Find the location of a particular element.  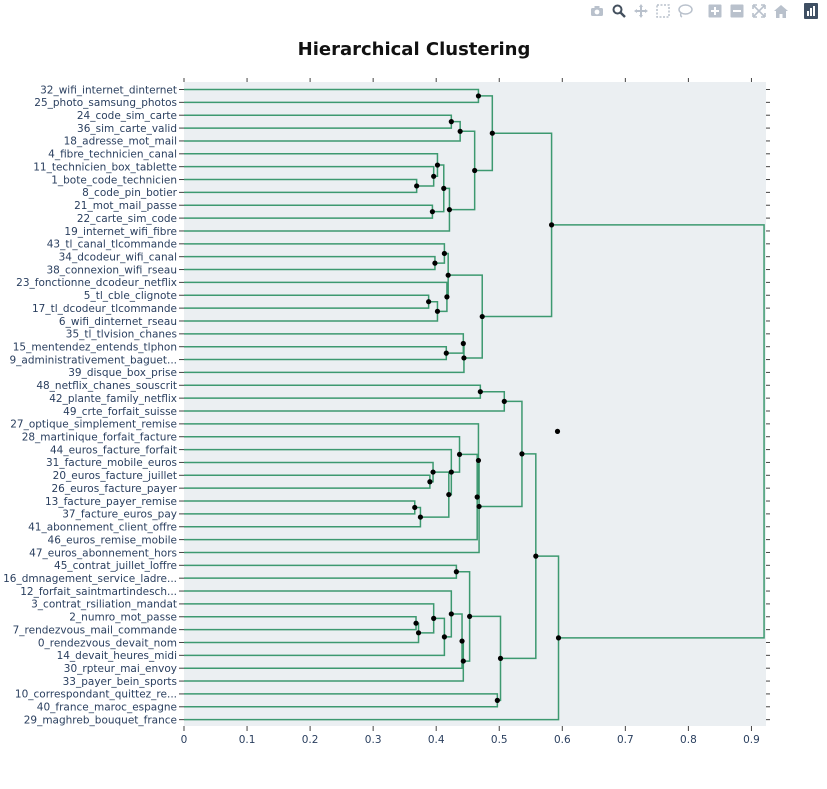

leaf-label: 14_devait_heures_midi is located at coordinates (117, 656).